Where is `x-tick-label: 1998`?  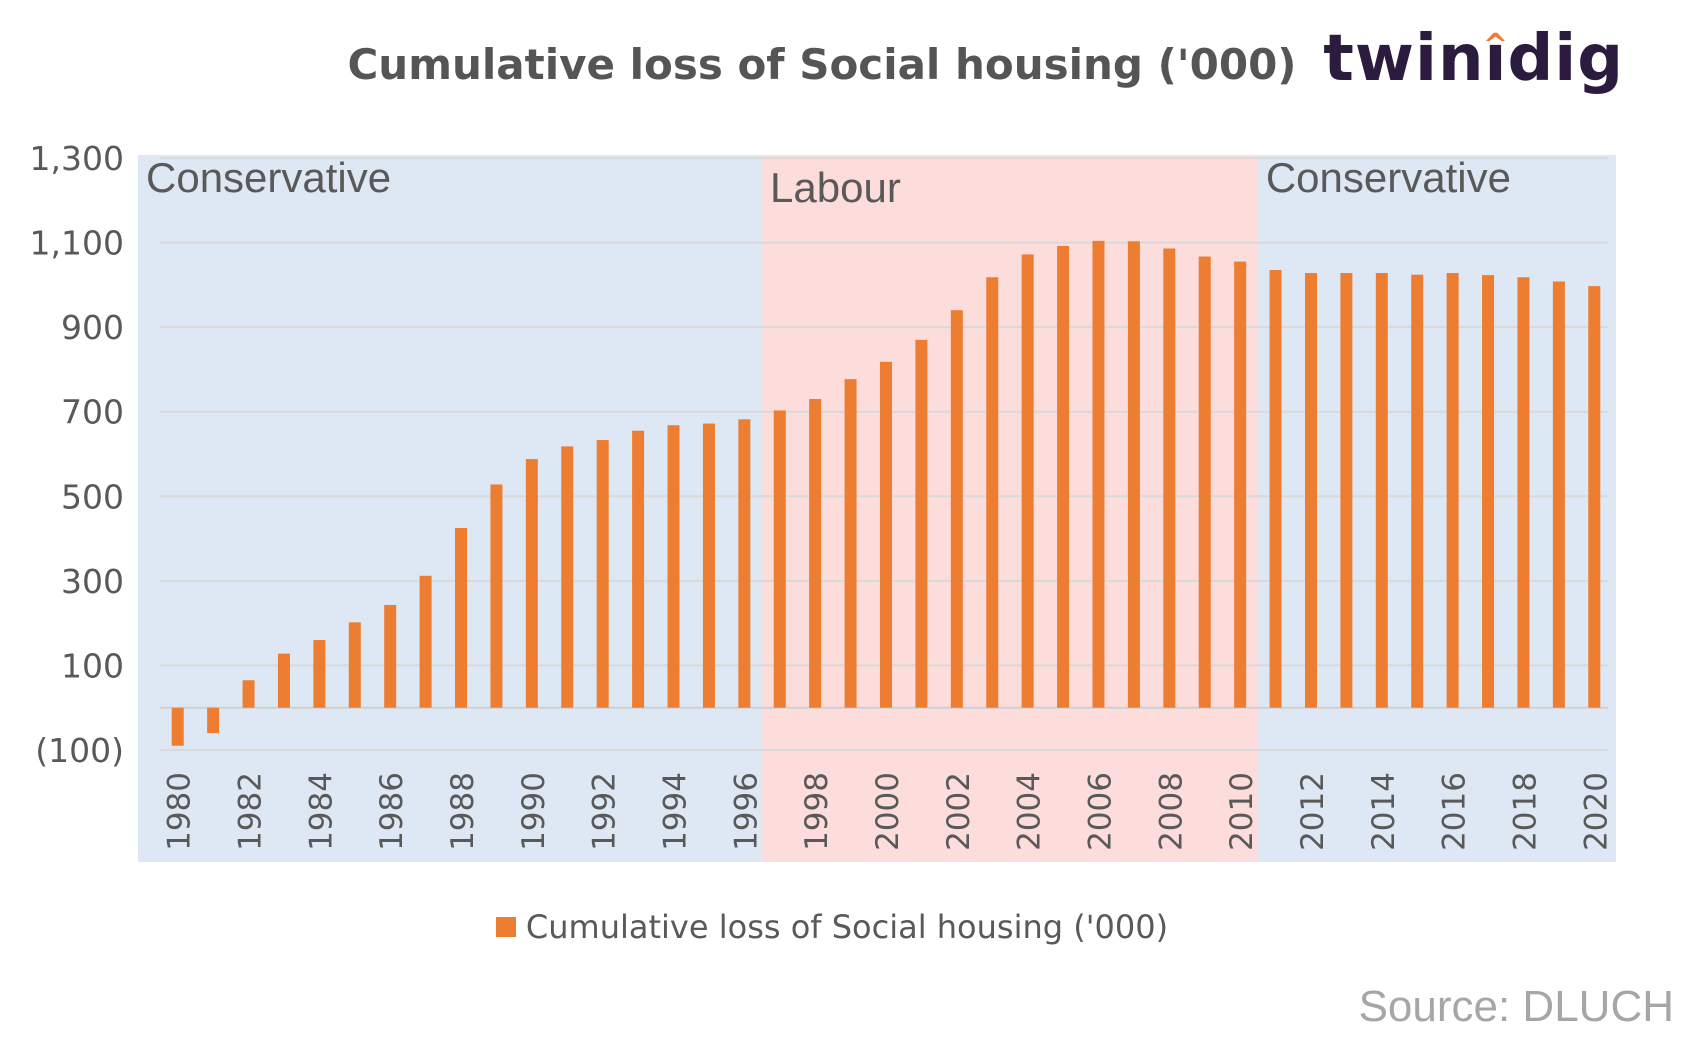
x-tick-label: 1998 is located at coordinates (817, 811).